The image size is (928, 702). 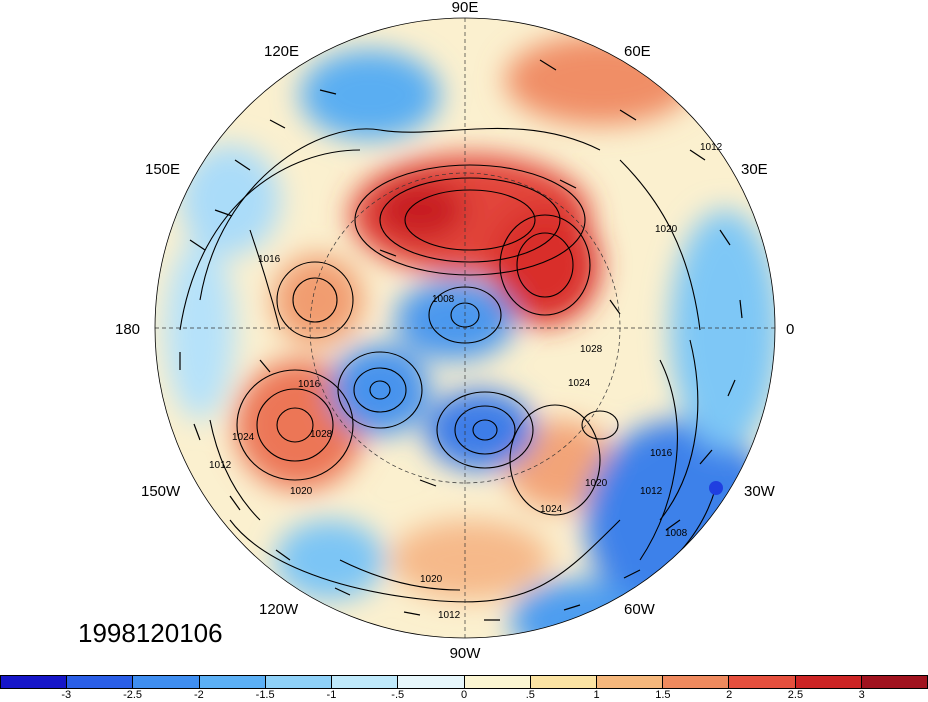 What do you see at coordinates (480, 430) in the screenshot?
I see `canada-cold` at bounding box center [480, 430].